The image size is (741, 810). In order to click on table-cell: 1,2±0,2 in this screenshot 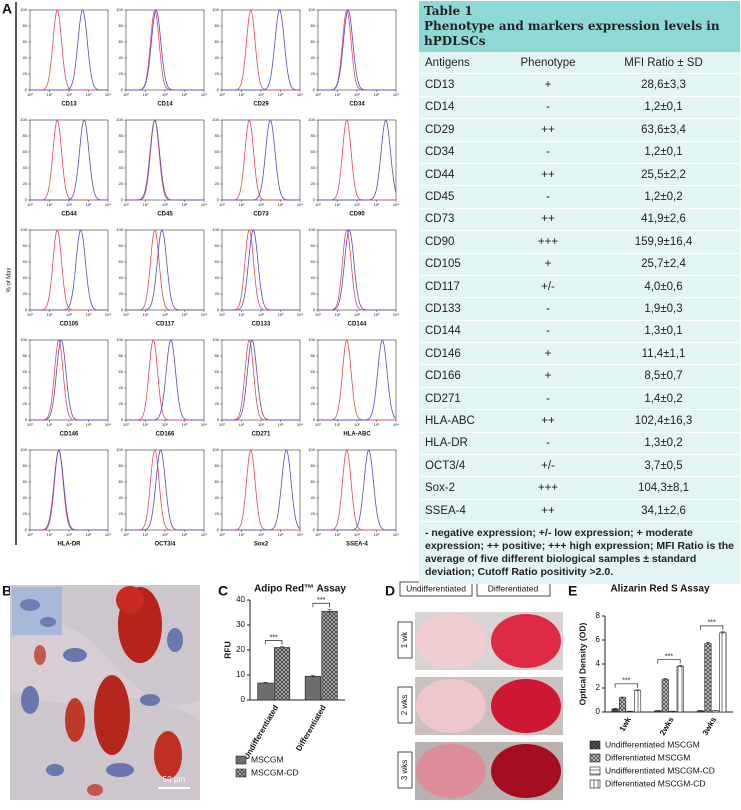, I will do `click(663, 197)`.